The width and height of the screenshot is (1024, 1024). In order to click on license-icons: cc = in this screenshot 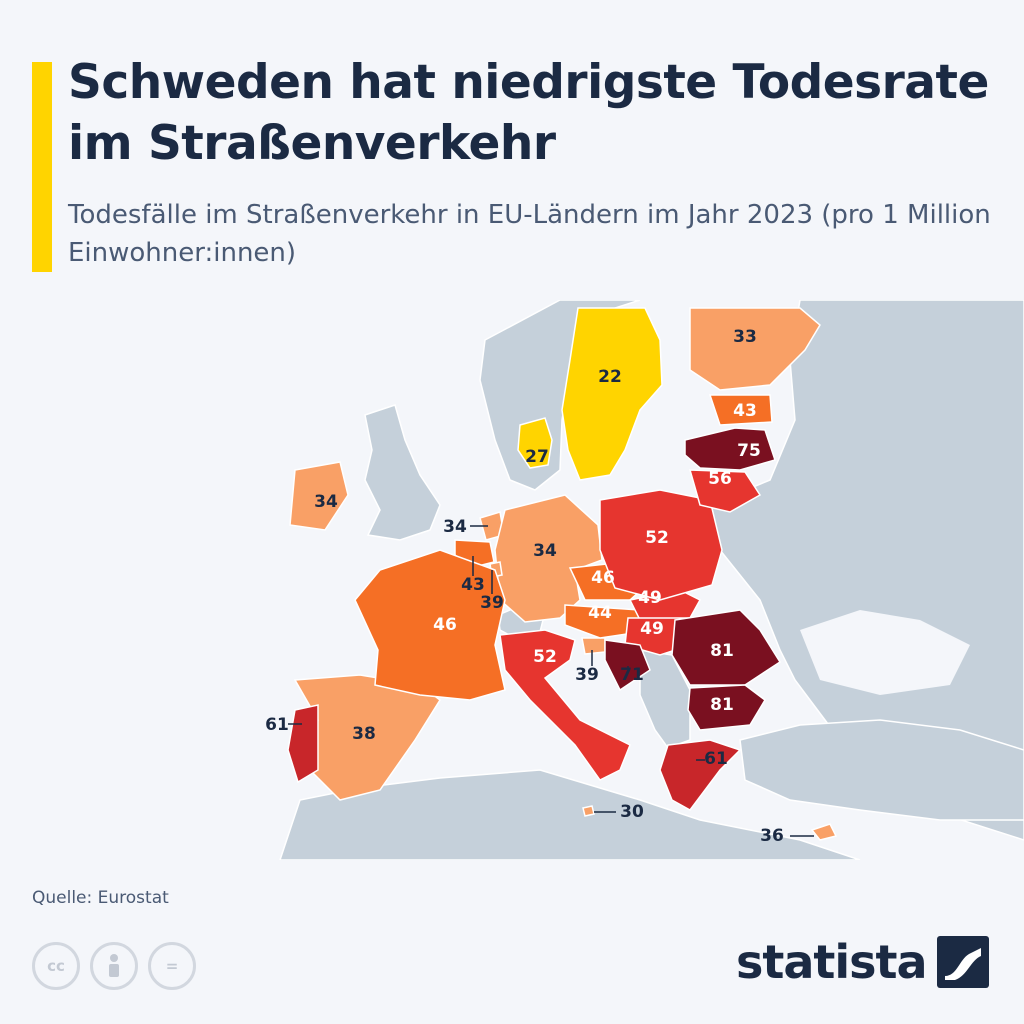, I will do `click(114, 966)`.